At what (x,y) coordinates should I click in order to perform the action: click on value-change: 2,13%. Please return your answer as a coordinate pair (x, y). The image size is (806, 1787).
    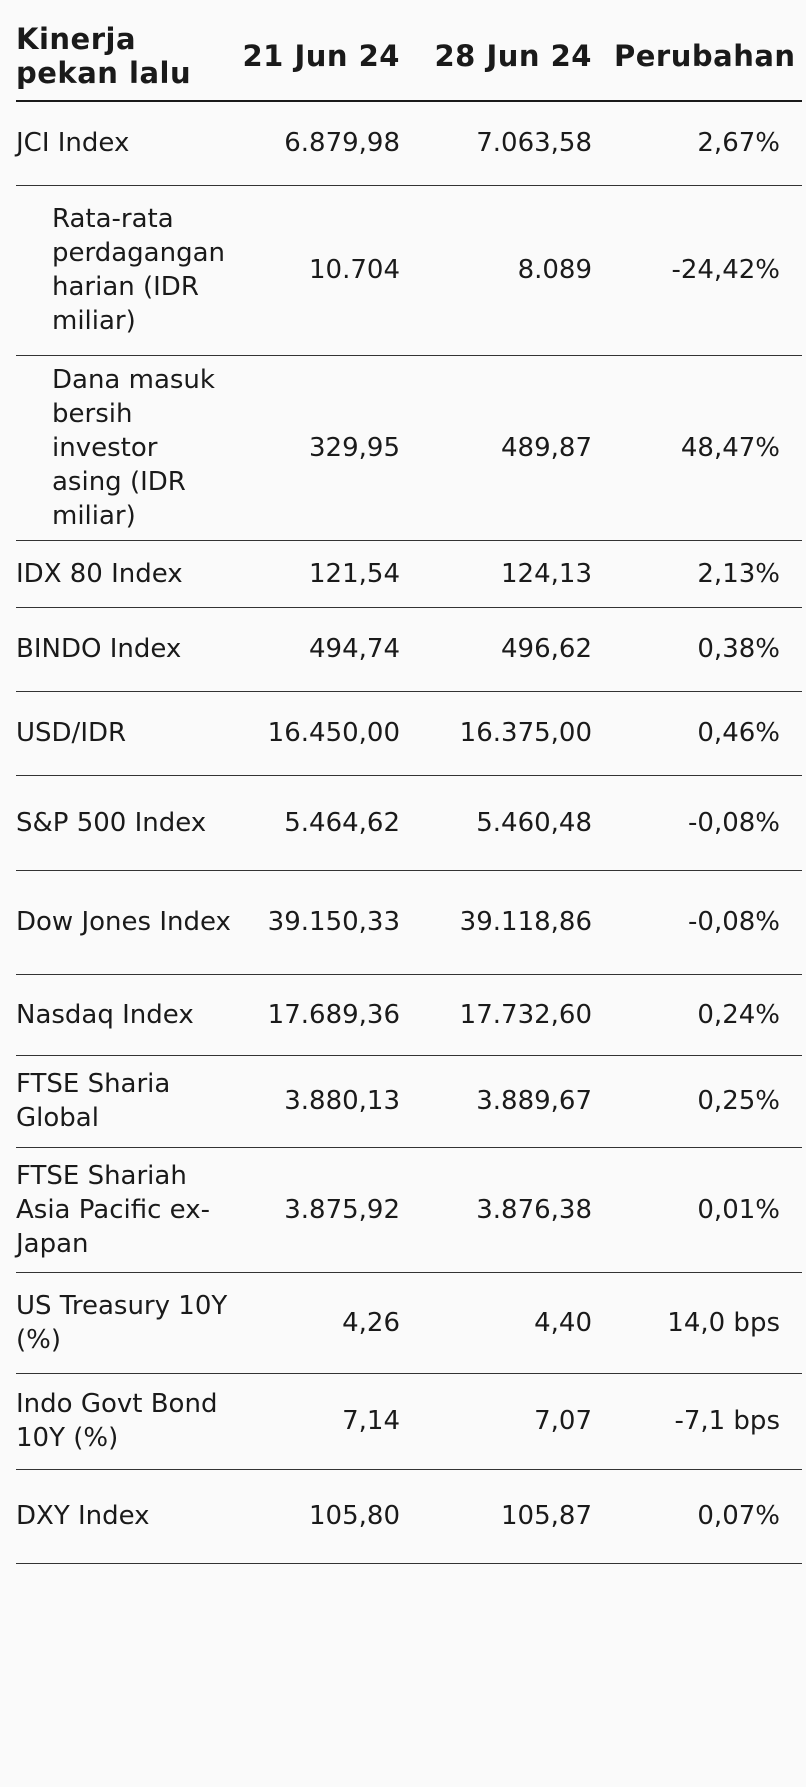
    Looking at the image, I should click on (708, 574).